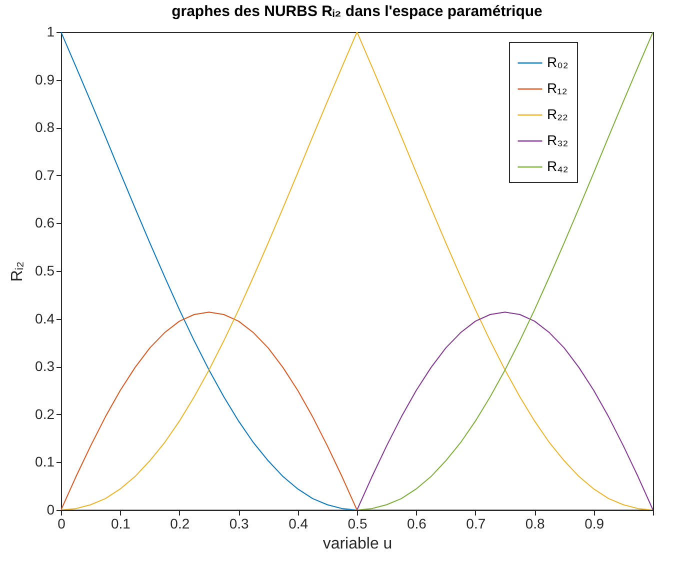  I want to click on legend-label: R₀₂, so click(557, 62).